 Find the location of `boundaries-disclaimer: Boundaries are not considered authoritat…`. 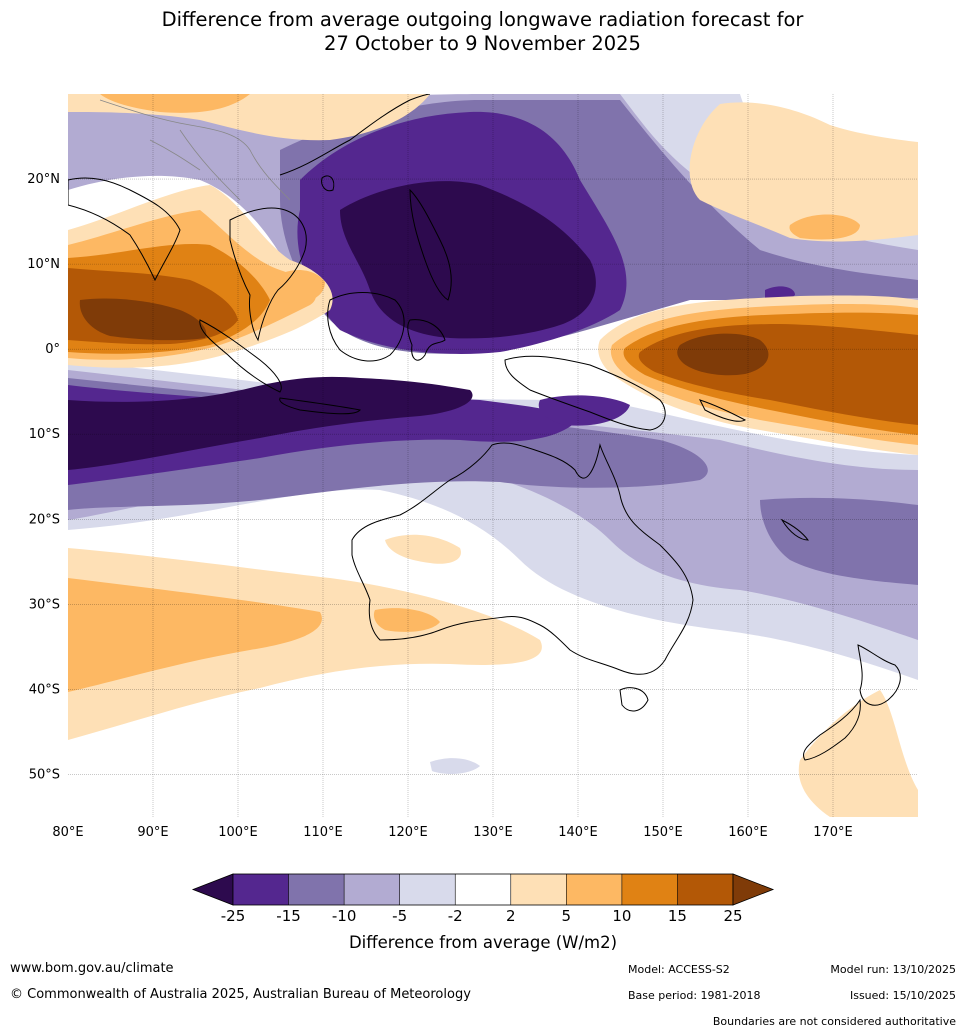

boundaries-disclaimer: Boundaries are not considered authoritat… is located at coordinates (834, 1021).